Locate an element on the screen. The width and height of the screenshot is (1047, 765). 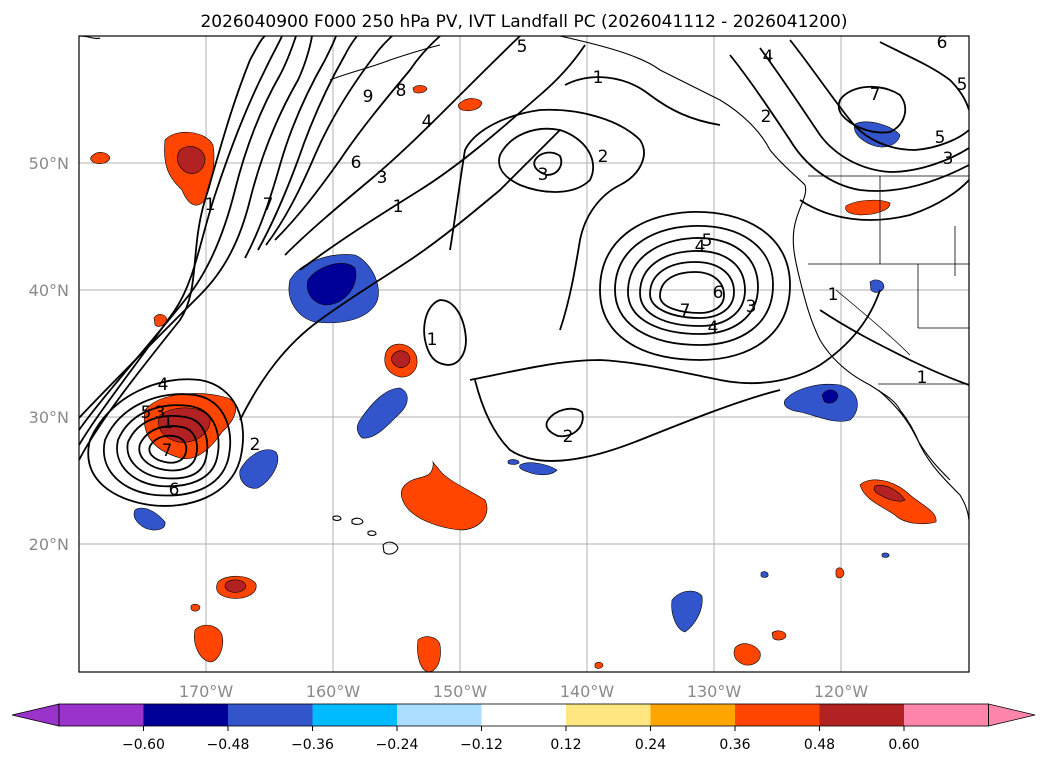
lat-label: 20°N is located at coordinates (49, 544).